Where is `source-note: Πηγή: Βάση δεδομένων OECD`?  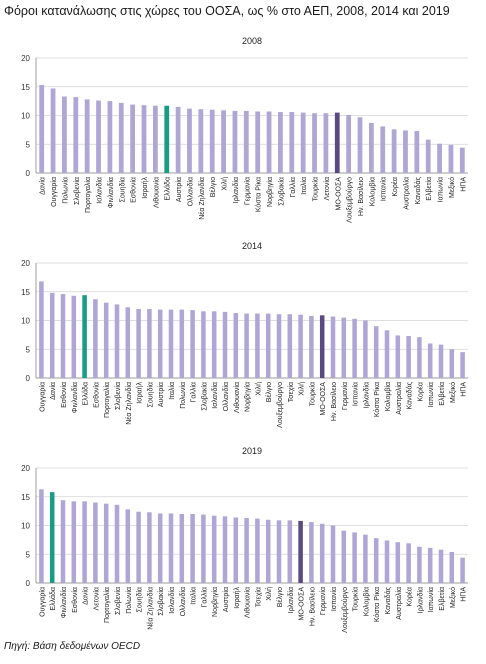
source-note: Πηγή: Βάση δεδομένων OECD is located at coordinates (72, 646).